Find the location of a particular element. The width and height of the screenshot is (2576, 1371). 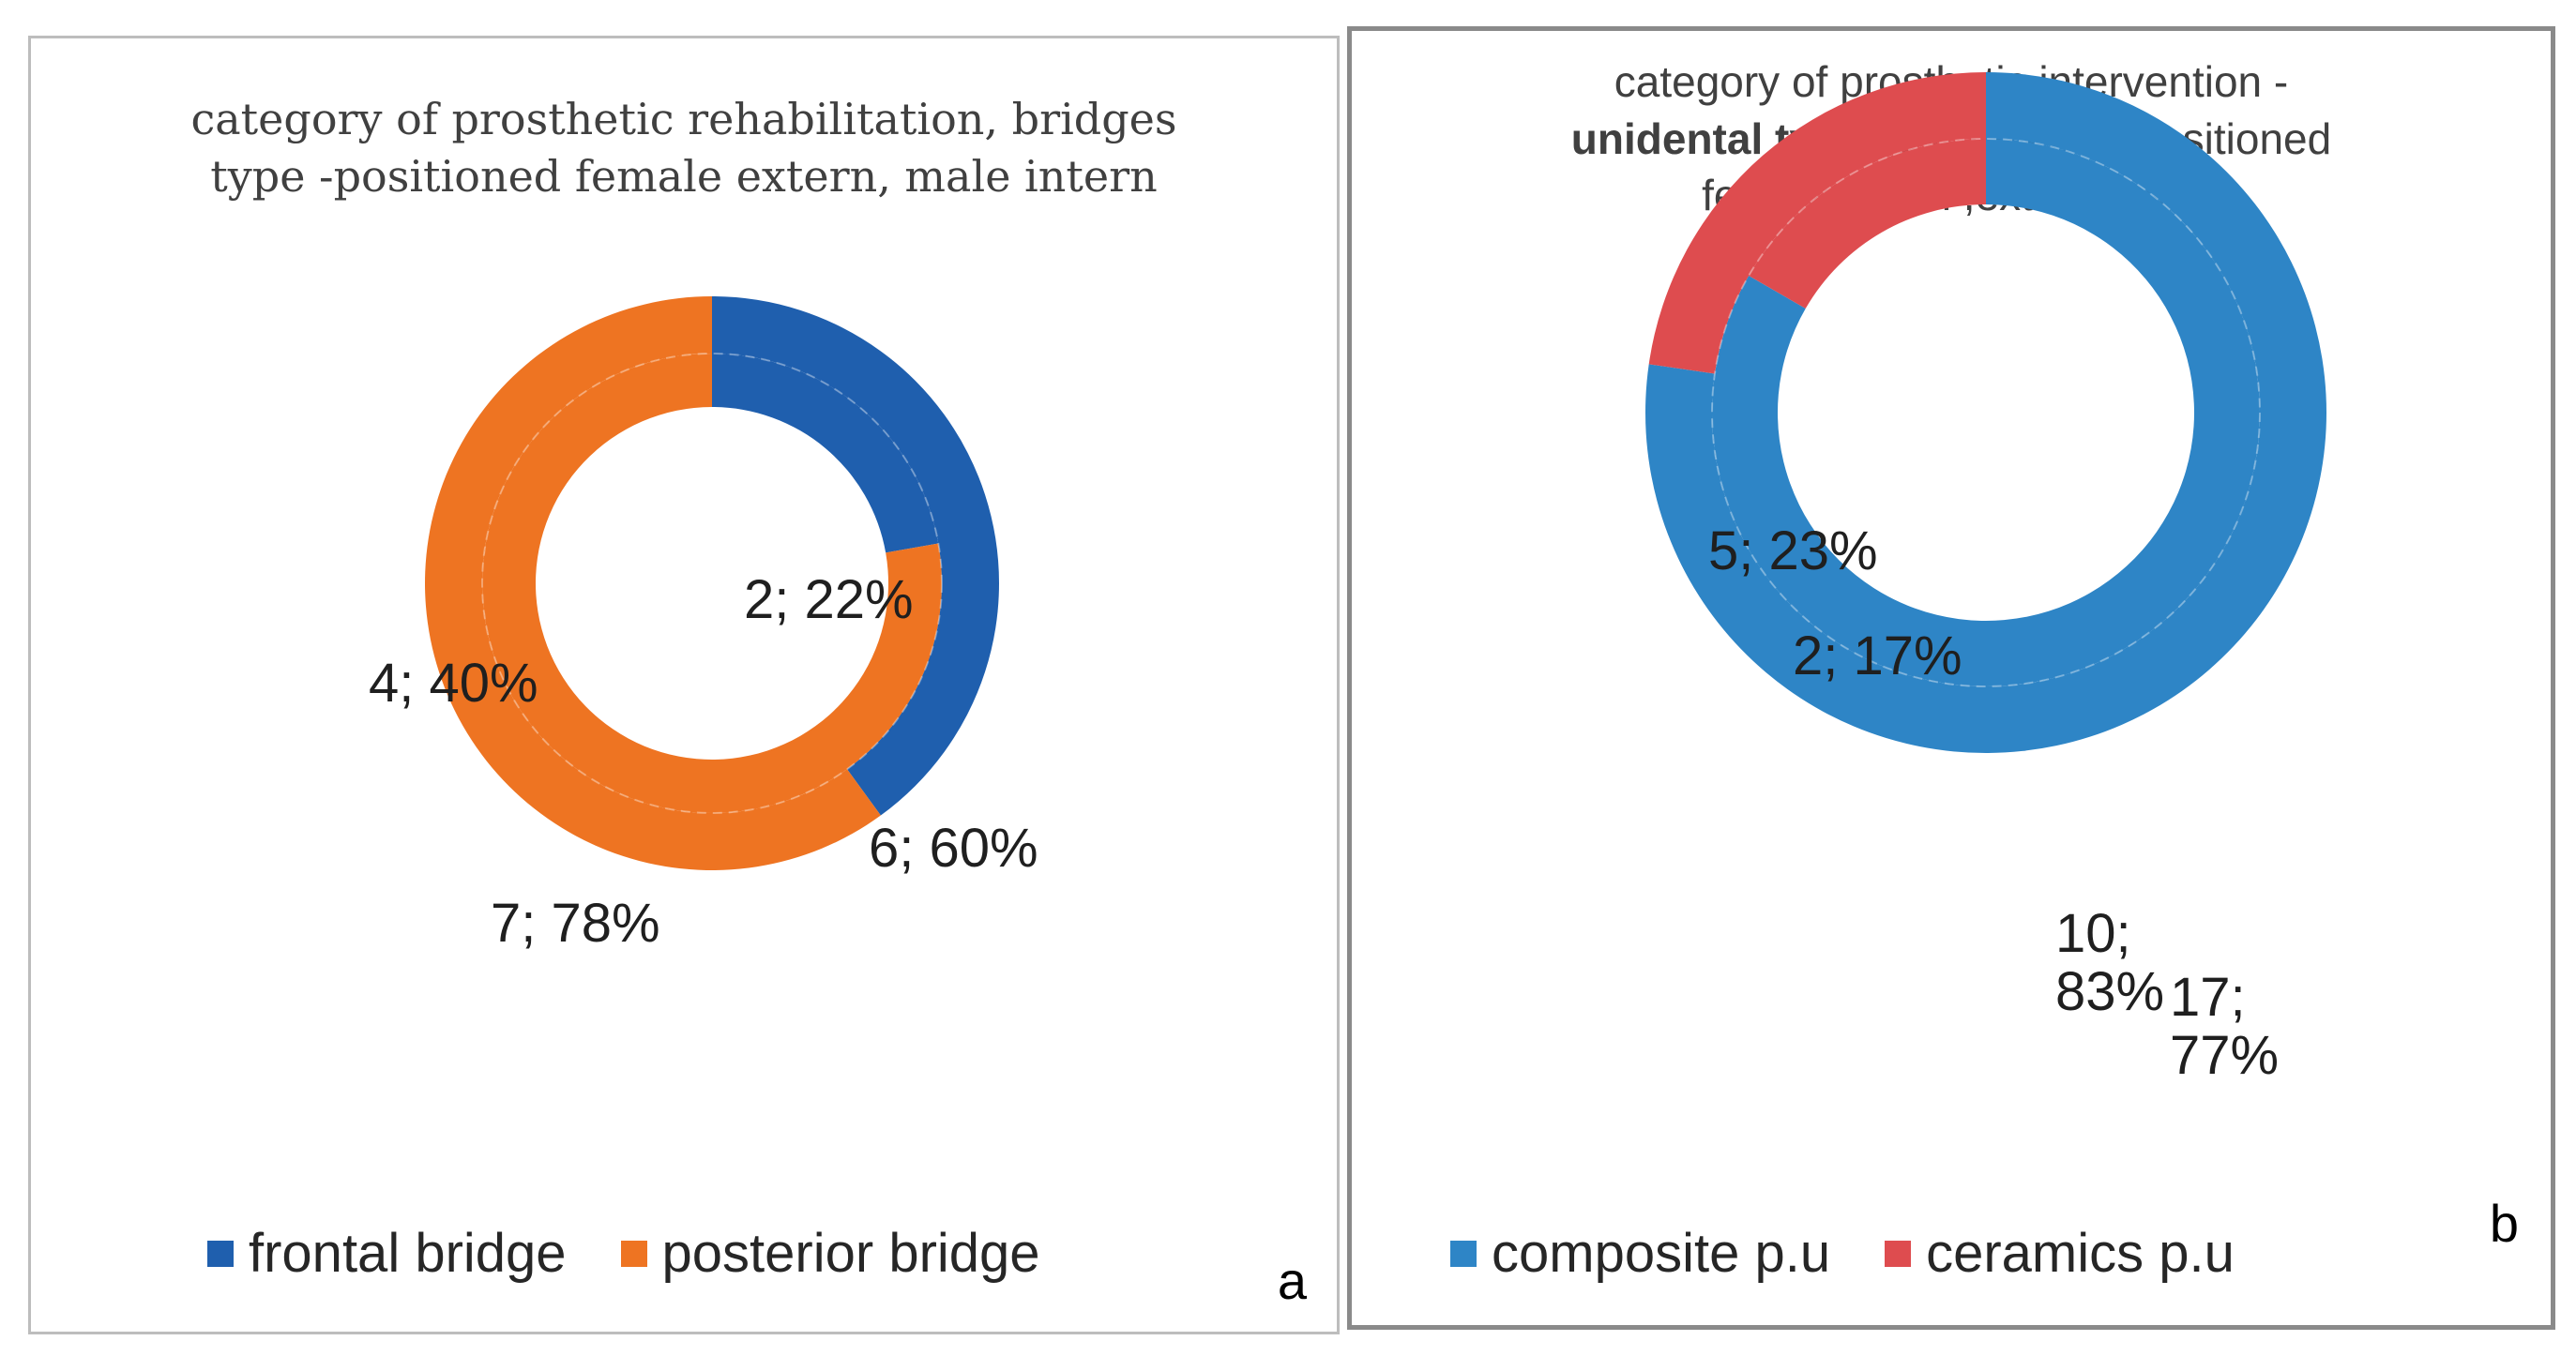

data-label-outer-1: 6; 60% is located at coordinates (953, 848).